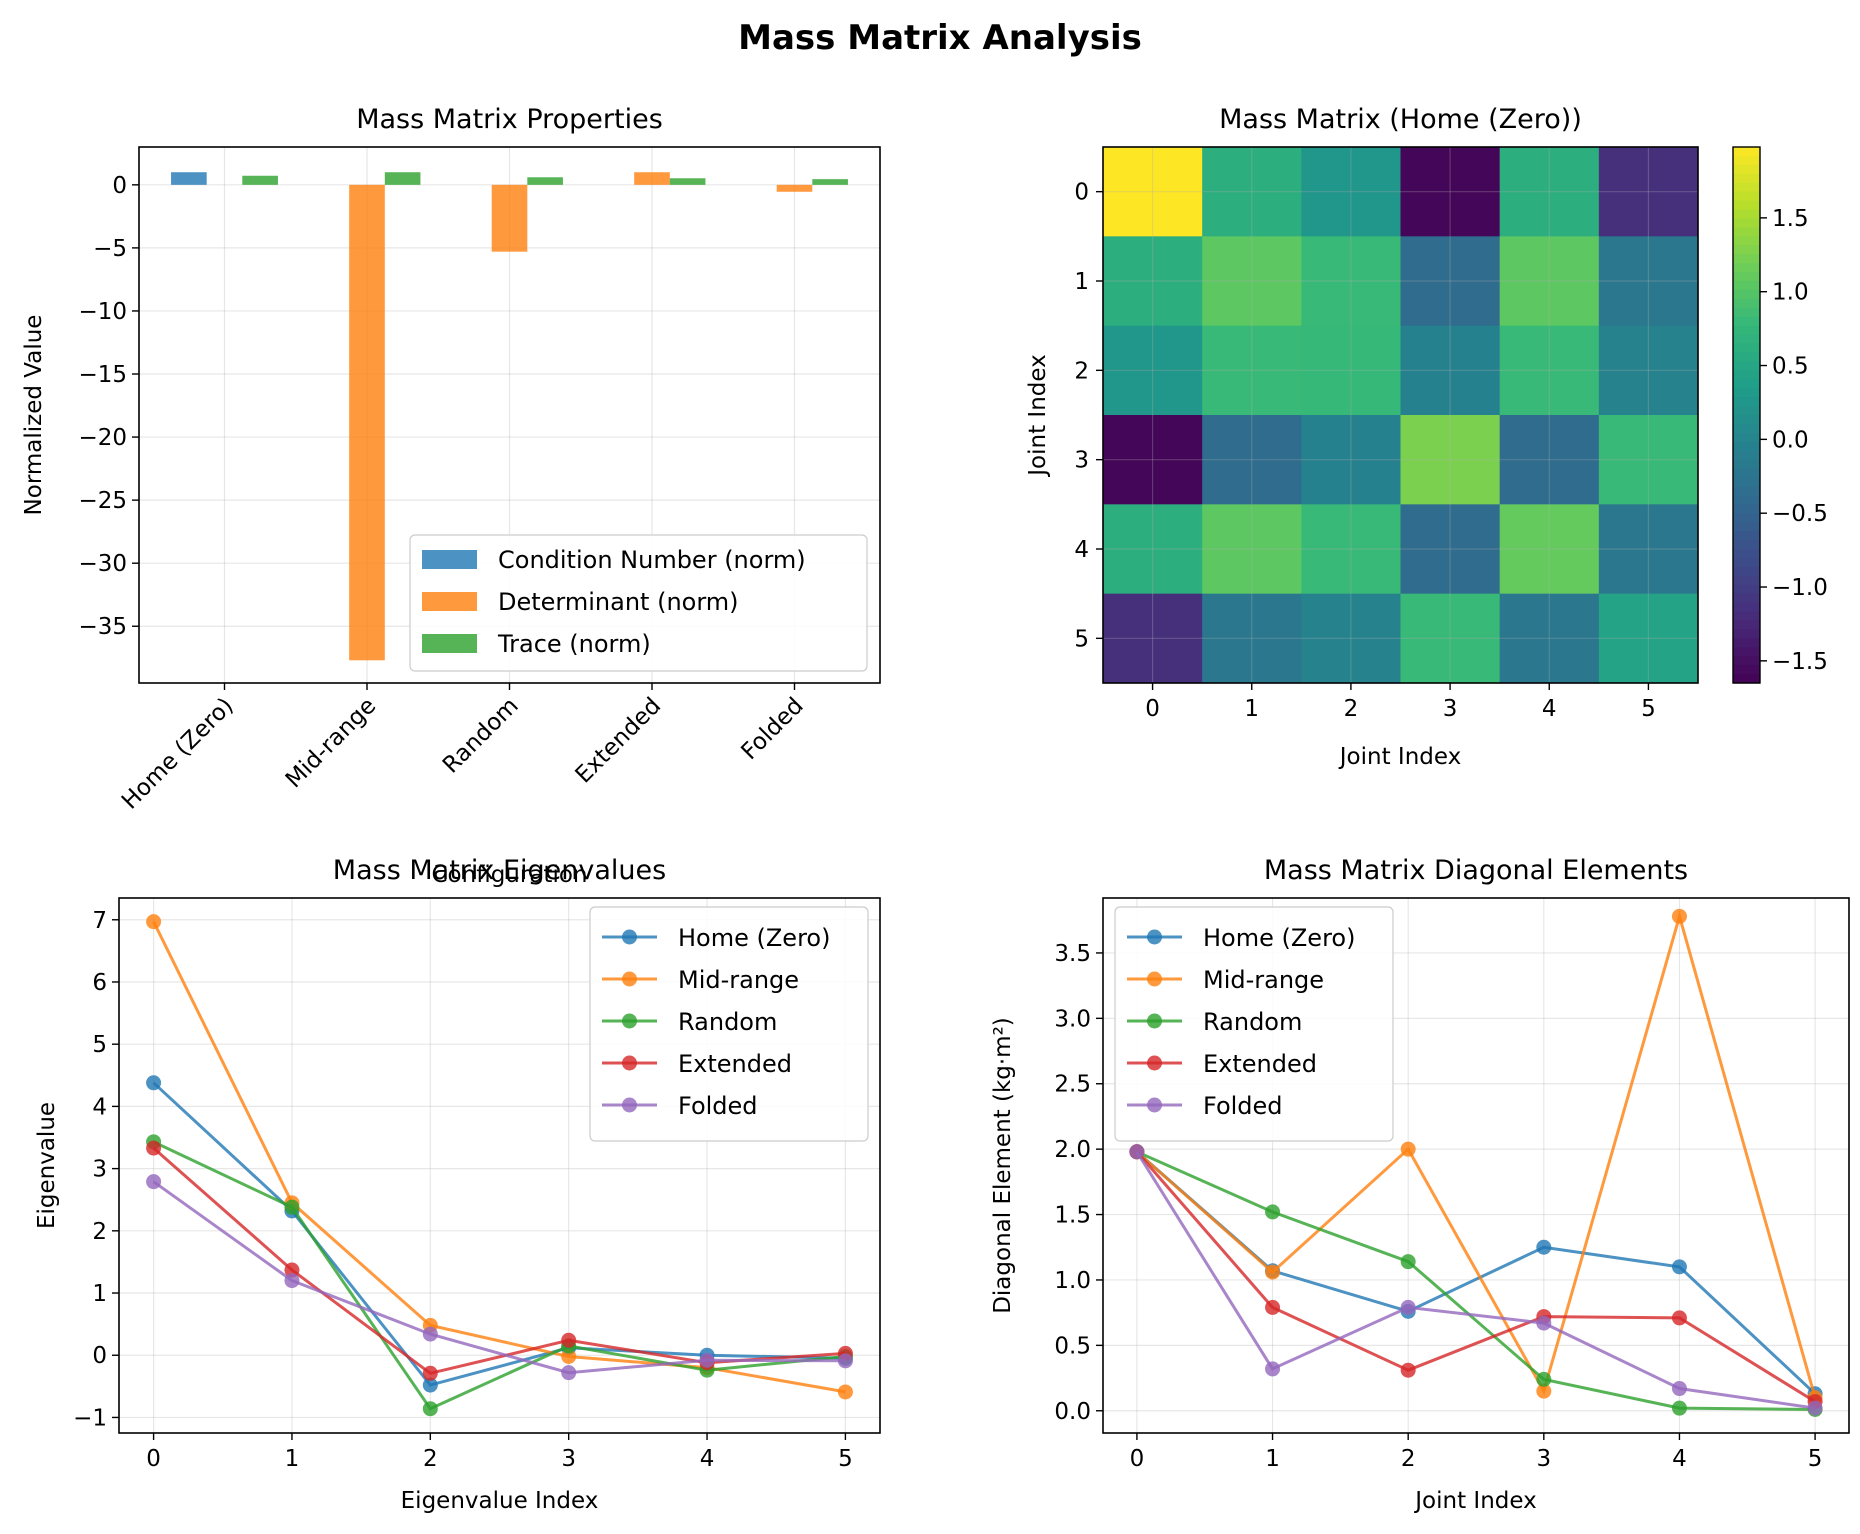 The height and width of the screenshot is (1534, 1860). What do you see at coordinates (90, 1418) in the screenshot?
I see `y-tick-label: −1` at bounding box center [90, 1418].